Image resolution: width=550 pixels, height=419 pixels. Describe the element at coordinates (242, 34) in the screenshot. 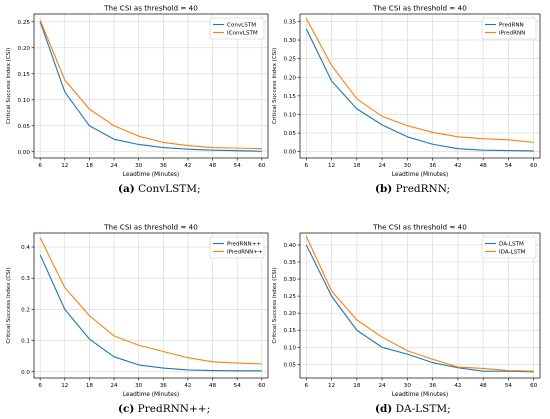

I see `legend-label-1: IConvLSTM` at that location.